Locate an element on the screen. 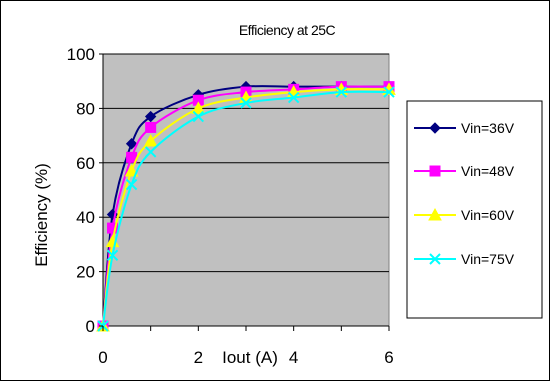 This screenshot has height=386, width=550. legend-box is located at coordinates (474, 209).